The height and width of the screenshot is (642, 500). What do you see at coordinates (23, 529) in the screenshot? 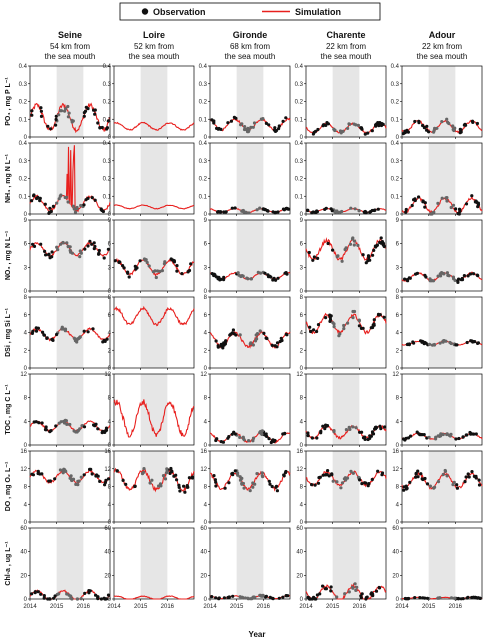
I see `y-tick-label: 60` at bounding box center [23, 529].